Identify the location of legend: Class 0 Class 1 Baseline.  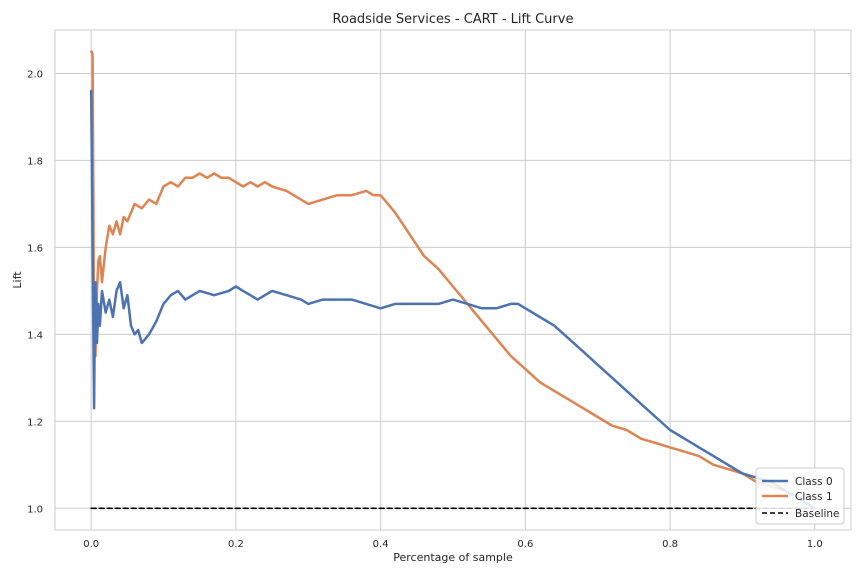
(800, 496).